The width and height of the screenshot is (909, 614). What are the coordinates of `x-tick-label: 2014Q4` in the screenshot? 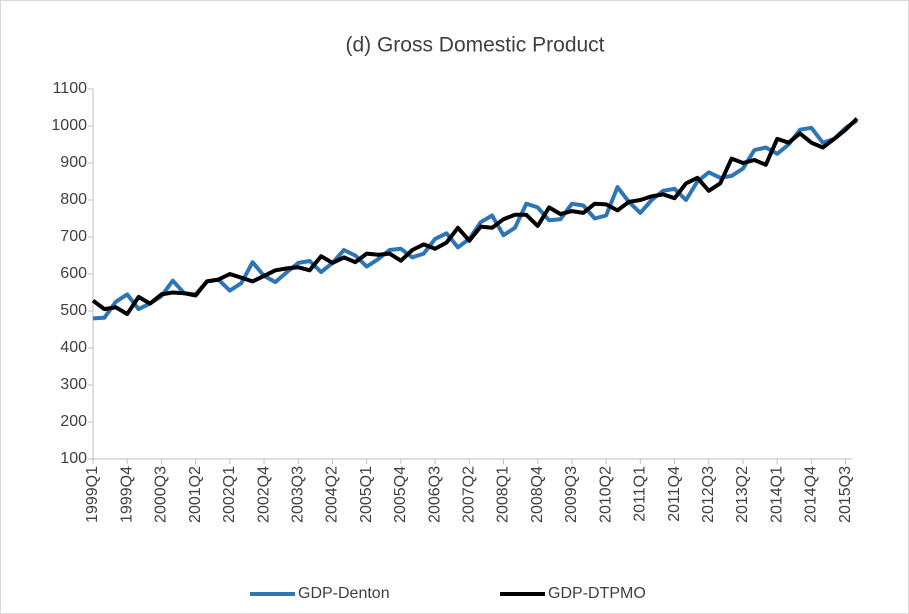 It's located at (811, 494).